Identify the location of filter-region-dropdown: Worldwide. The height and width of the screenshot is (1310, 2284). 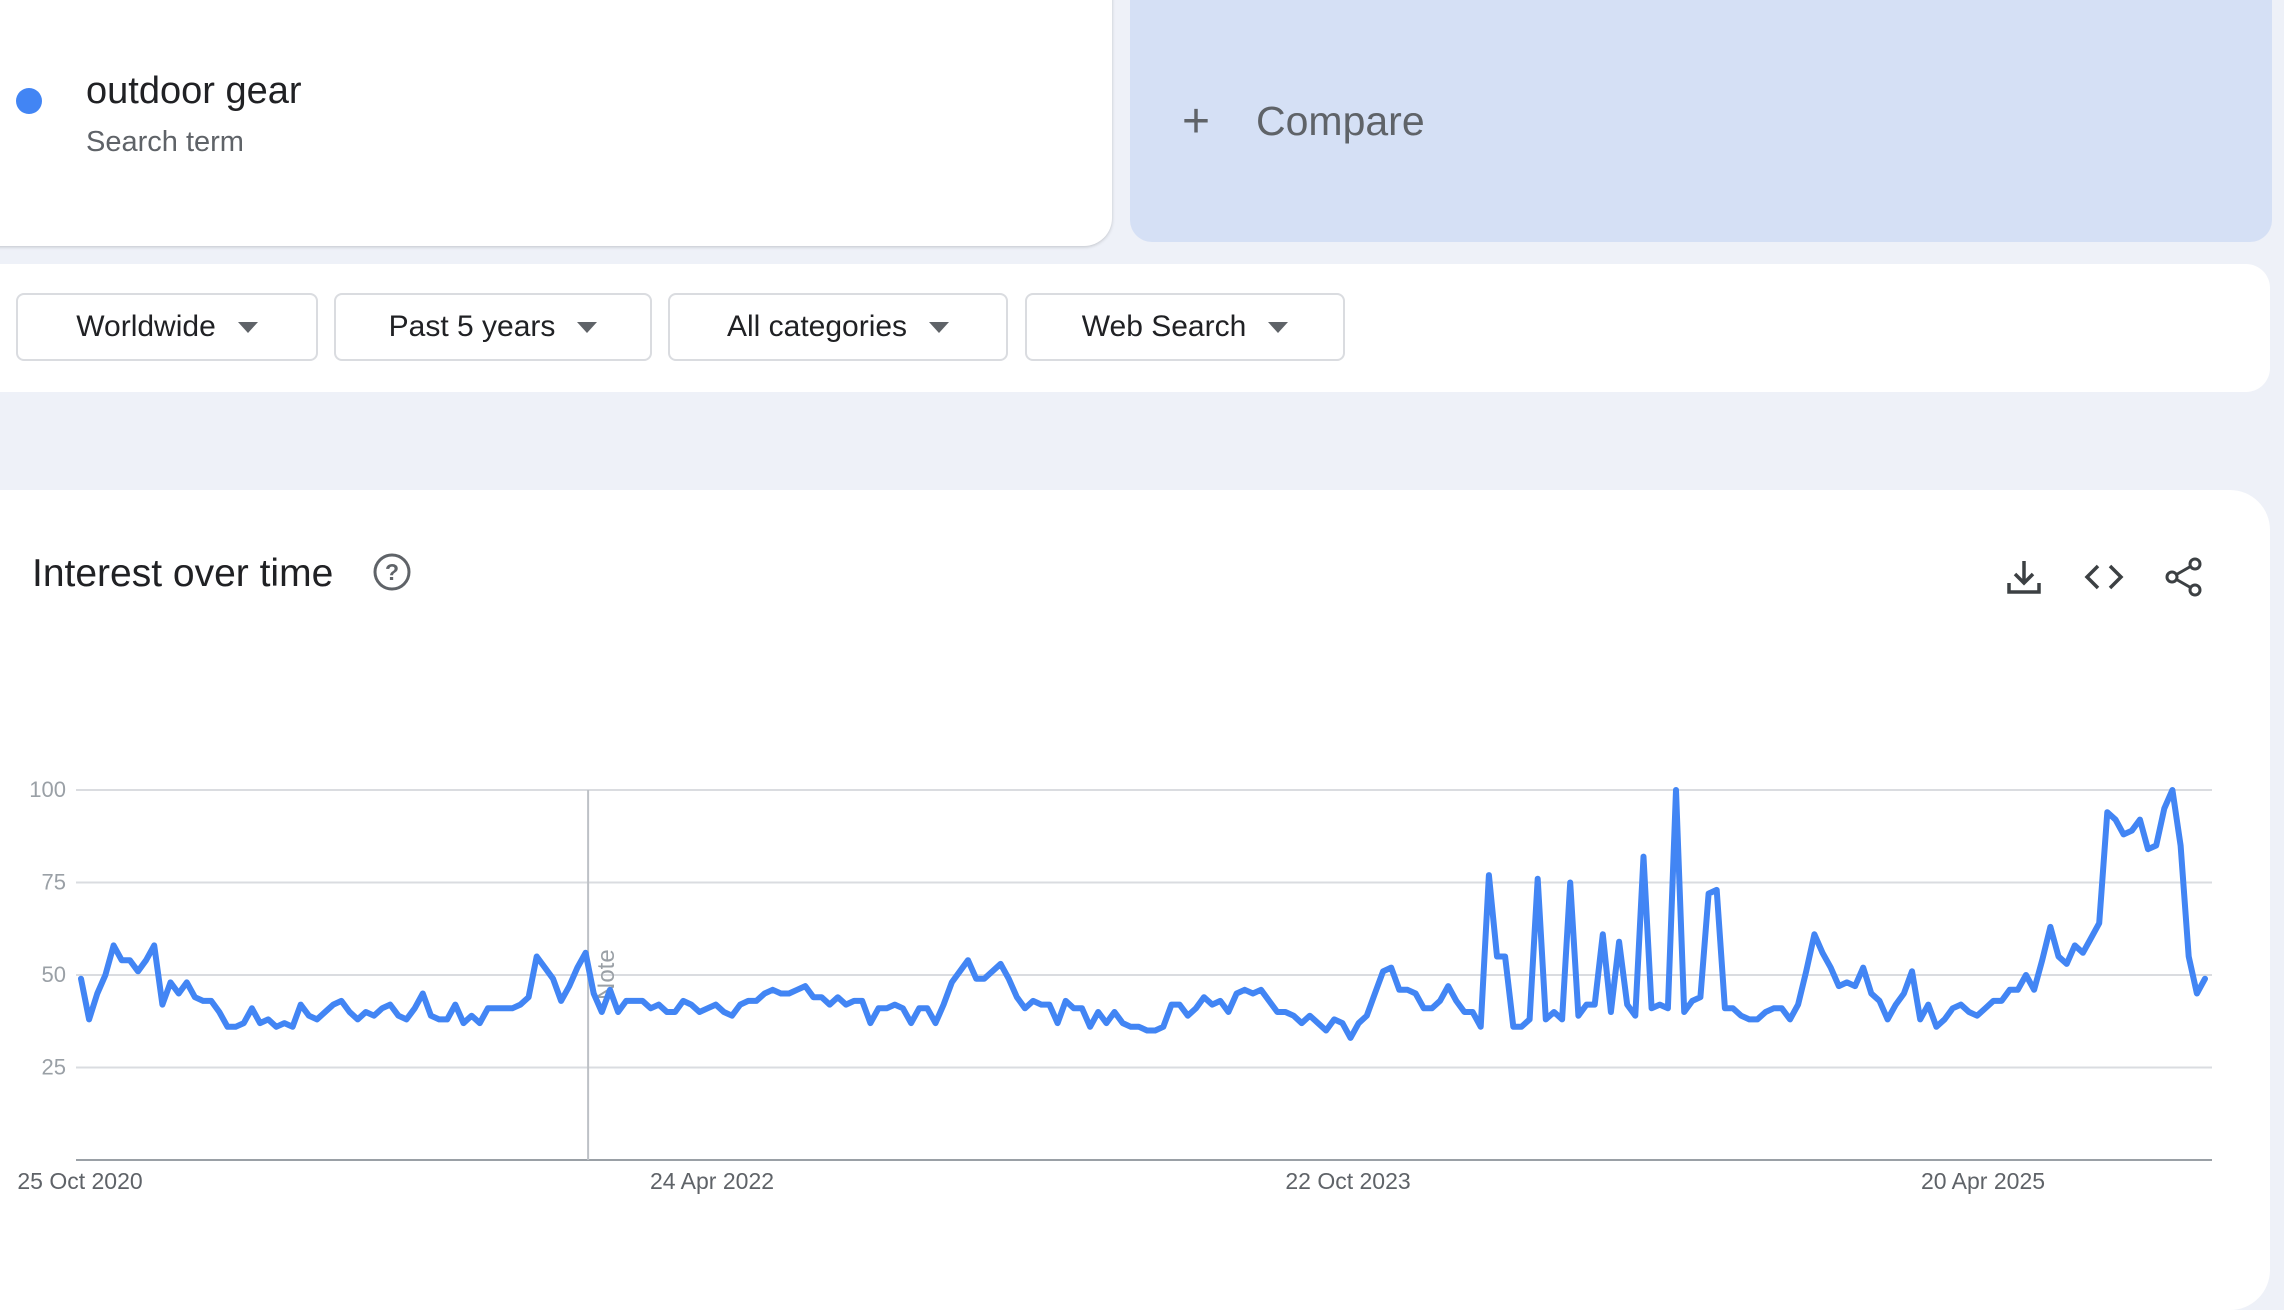
(167, 327).